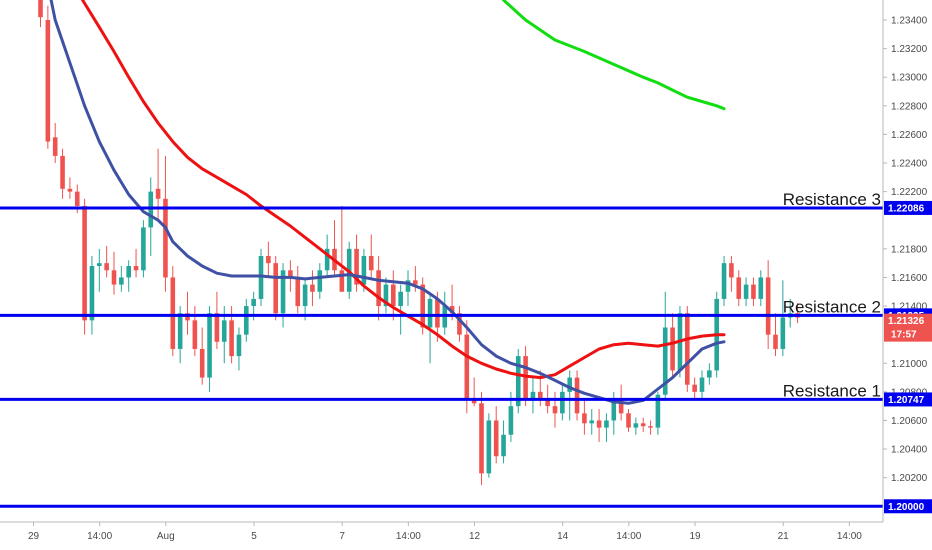 The image size is (932, 550). Describe the element at coordinates (908, 327) in the screenshot. I see `current-price-badge: 1.21326 17:57` at that location.